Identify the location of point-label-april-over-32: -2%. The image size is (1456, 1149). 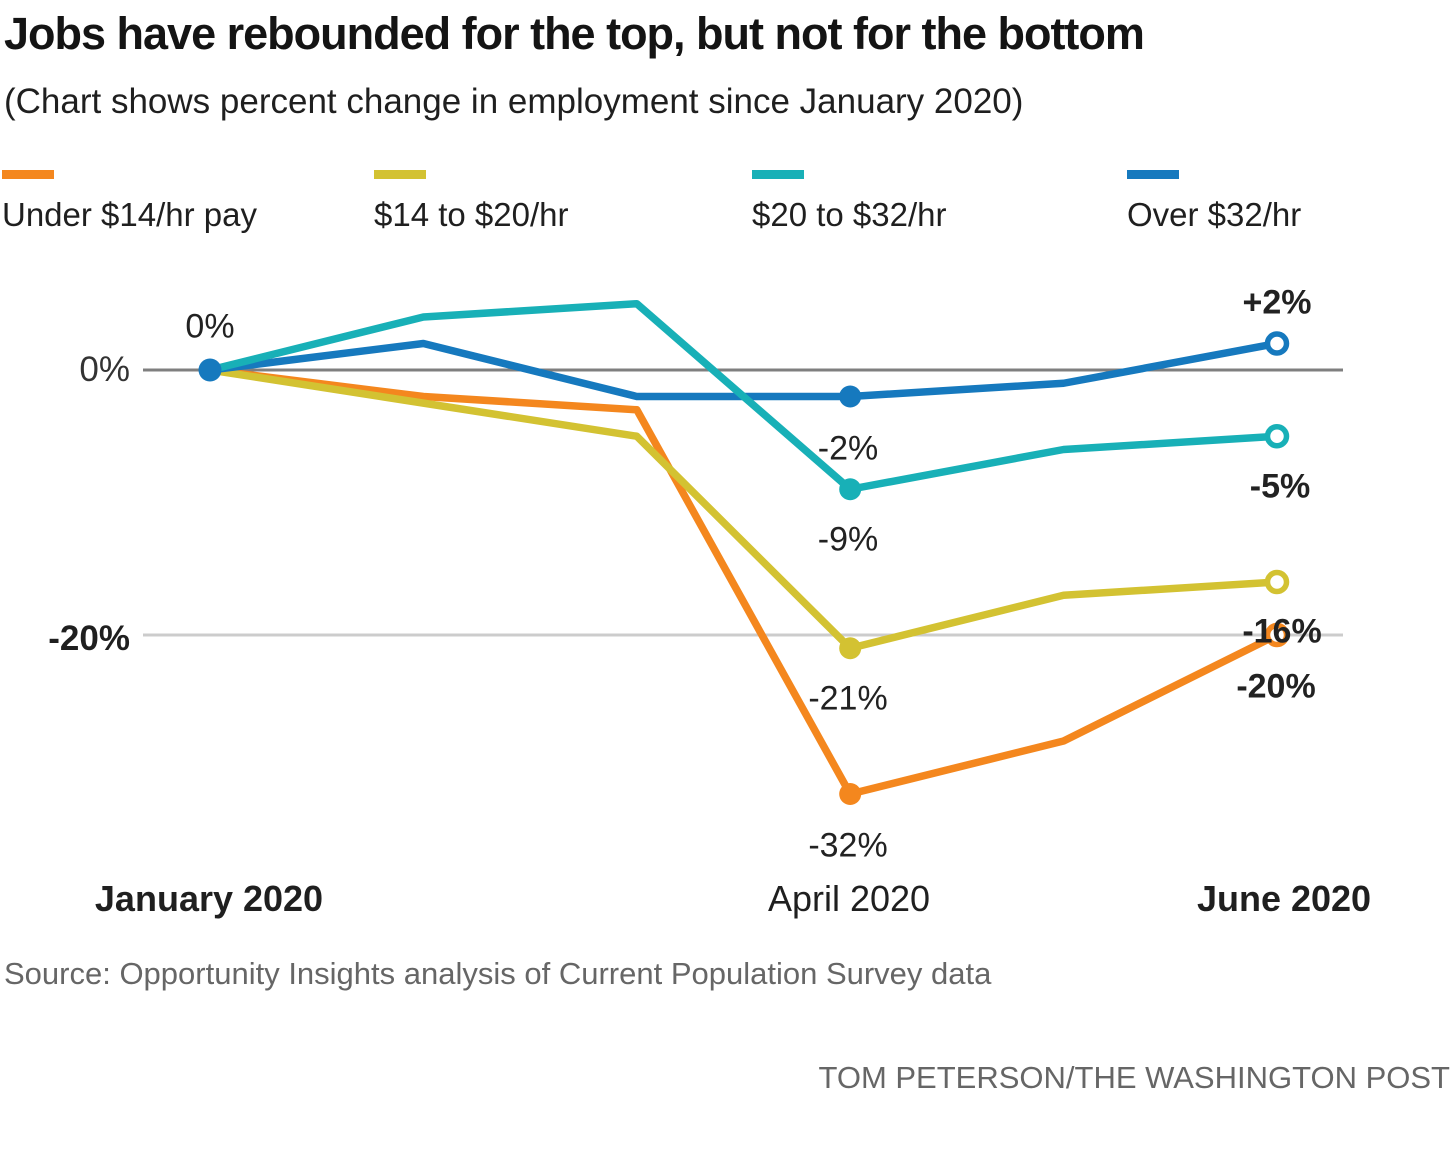
(848, 448).